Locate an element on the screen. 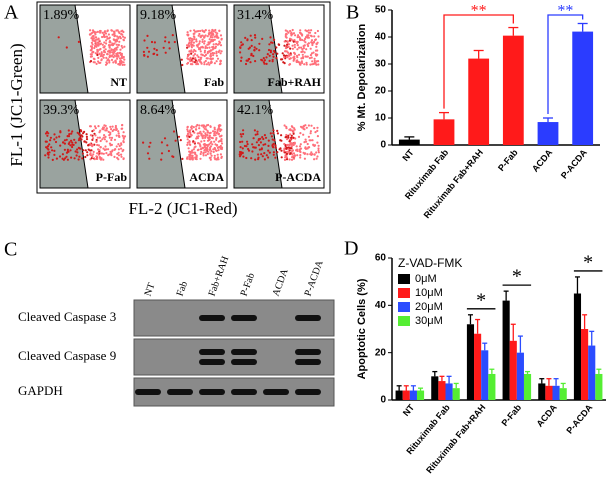  significance: * is located at coordinates (517, 277).